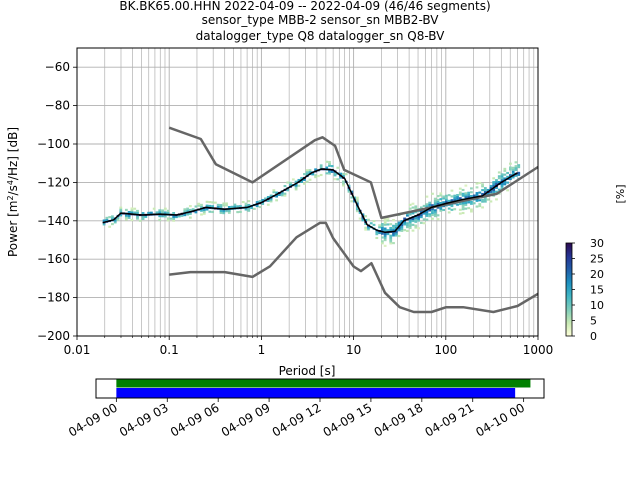 The height and width of the screenshot is (480, 640). I want to click on y-tick-label: −60, so click(57, 67).